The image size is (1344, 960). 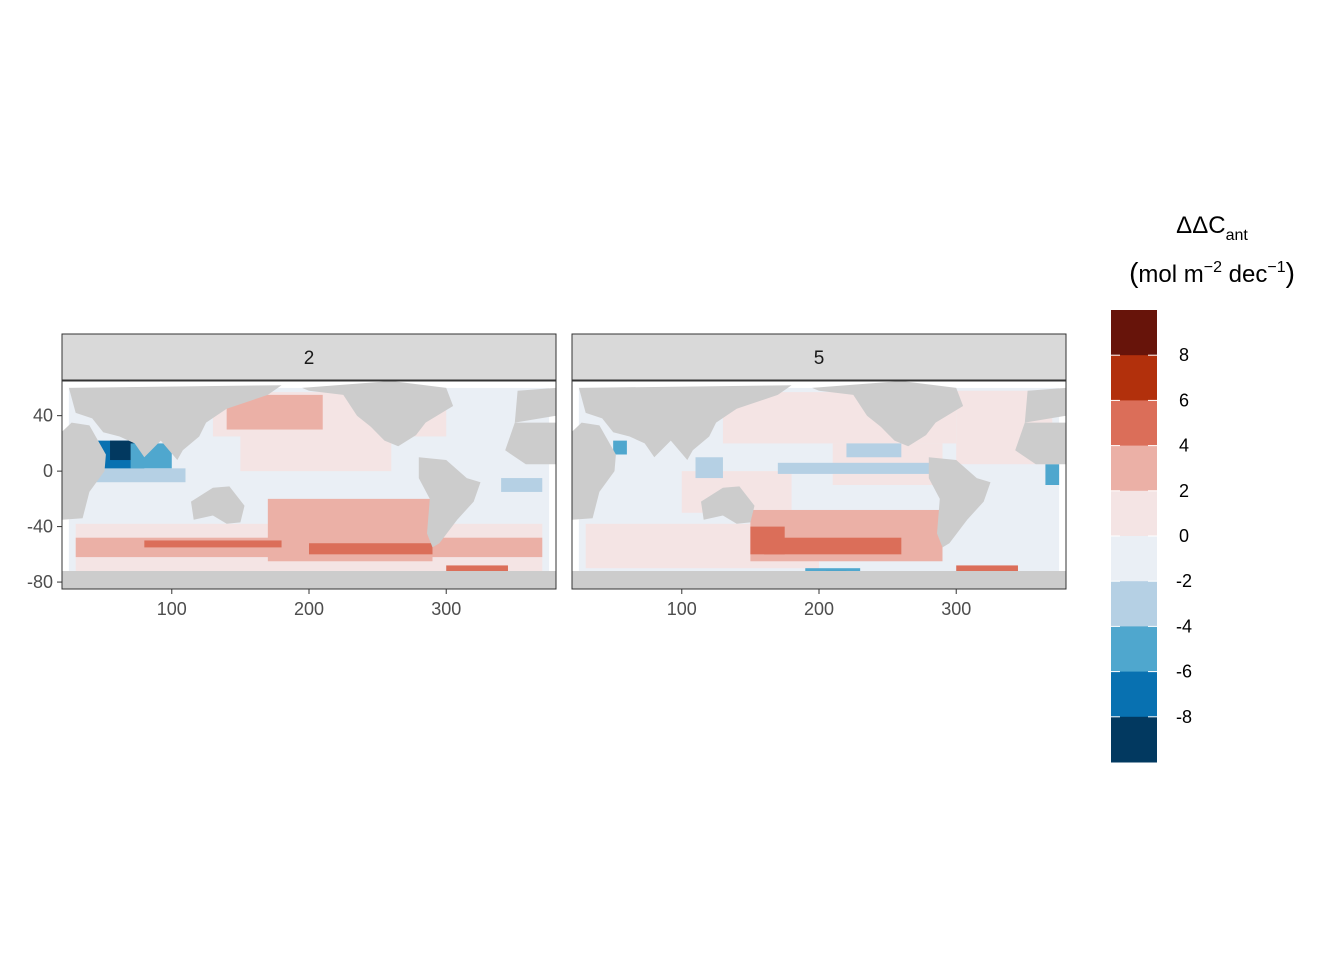 What do you see at coordinates (1184, 536) in the screenshot?
I see `legend-label: 0` at bounding box center [1184, 536].